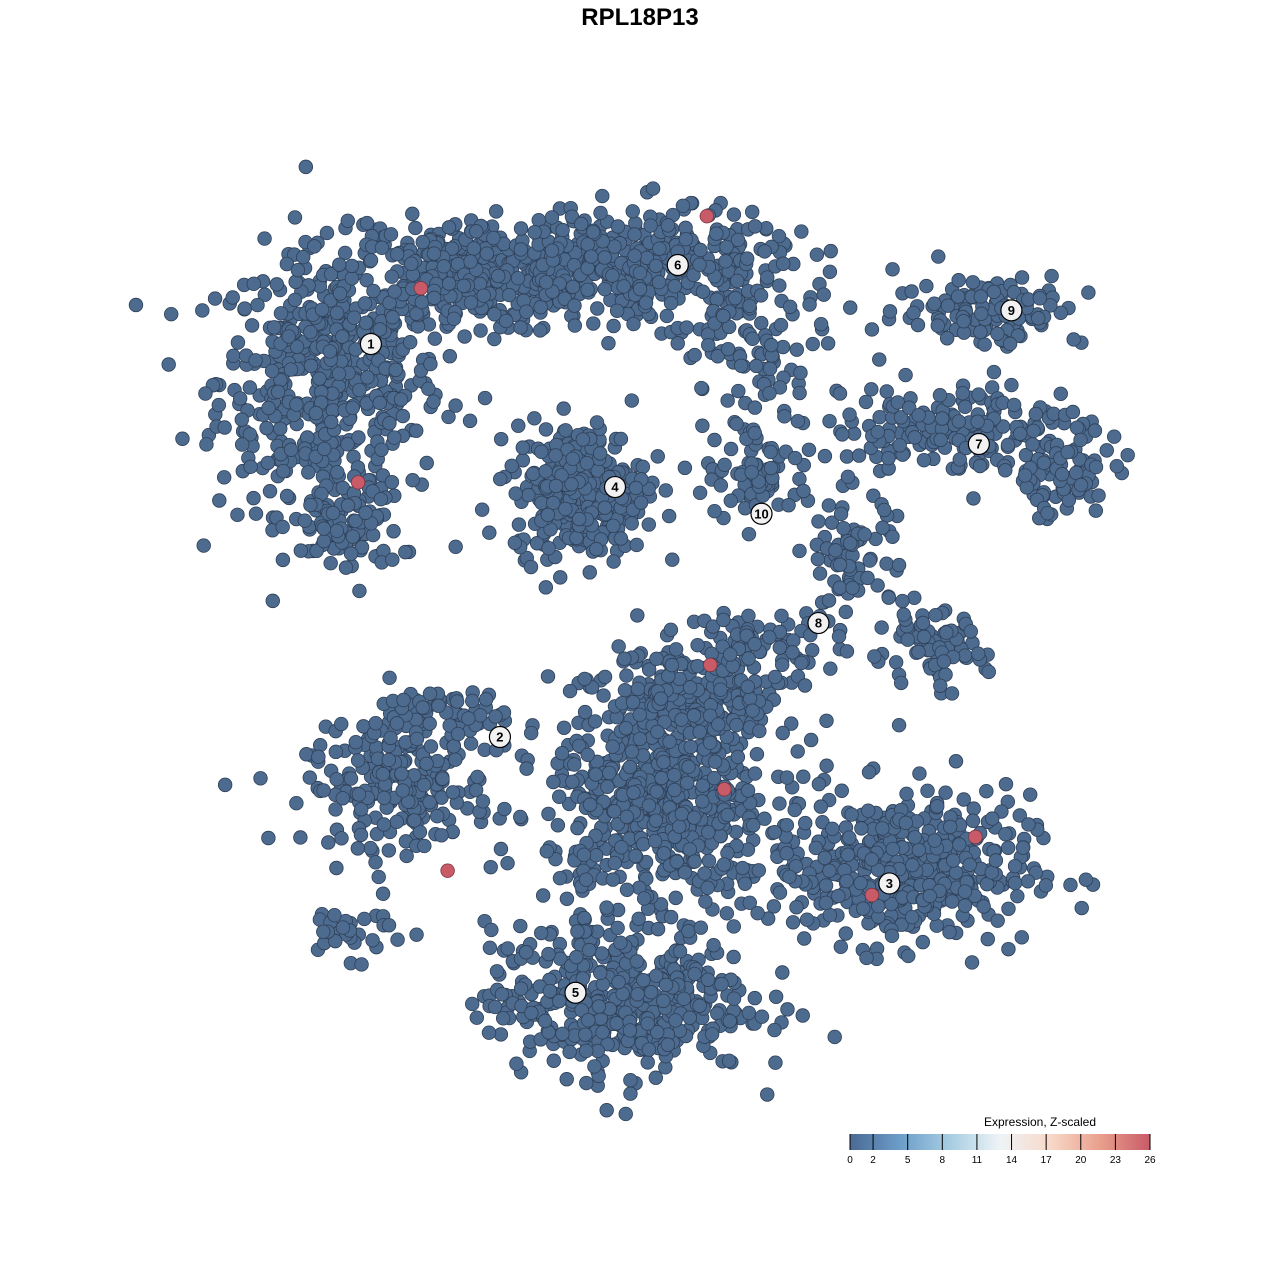  Describe the element at coordinates (850, 1160) in the screenshot. I see `legend-tick-label: 0` at that location.